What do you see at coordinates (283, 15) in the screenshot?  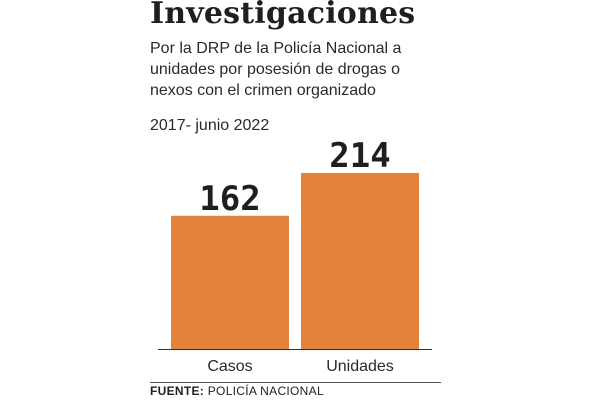 I see `chart-title: Investigaciones` at bounding box center [283, 15].